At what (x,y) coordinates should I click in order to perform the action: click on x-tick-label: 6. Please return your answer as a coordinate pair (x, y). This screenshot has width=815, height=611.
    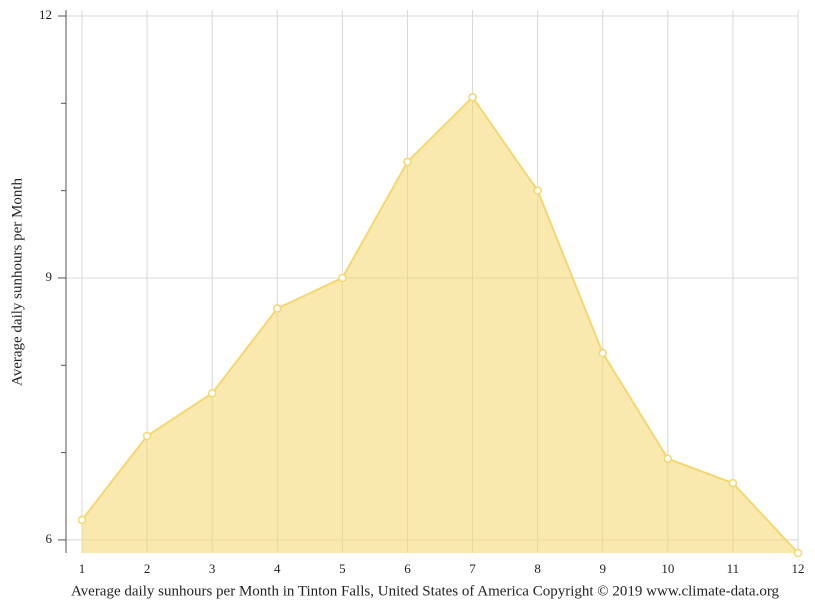
    Looking at the image, I should click on (407, 568).